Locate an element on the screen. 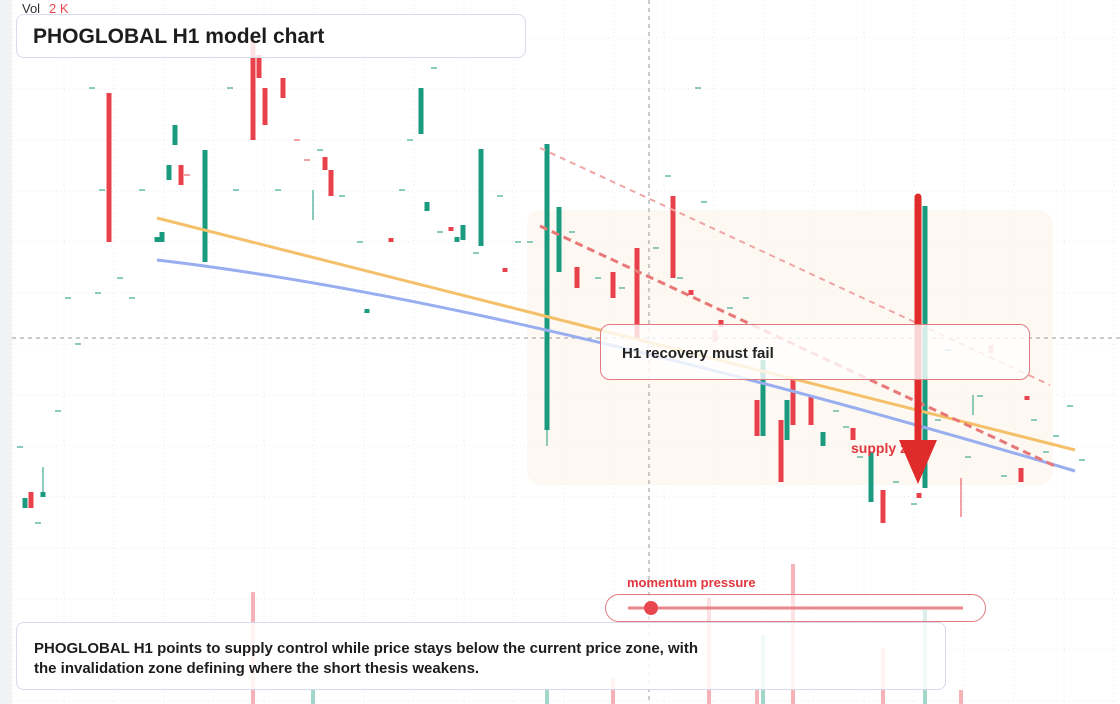  indicator-panel is located at coordinates (795, 608).